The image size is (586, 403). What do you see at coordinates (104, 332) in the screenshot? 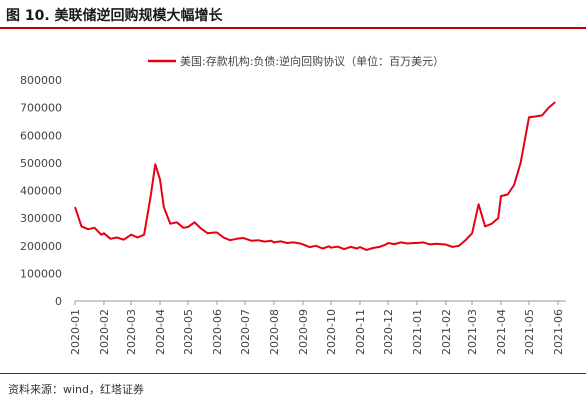
I see `x-tick-label: 2020-02` at bounding box center [104, 332].